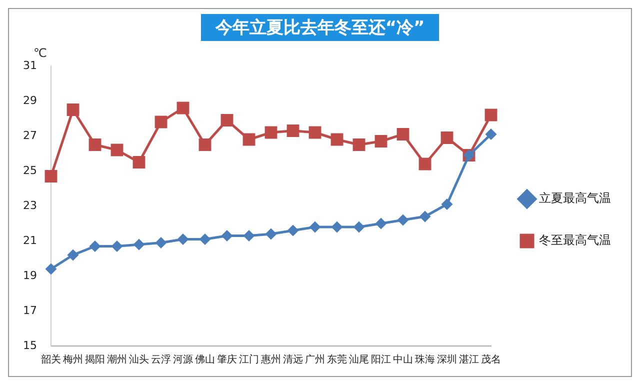 Image resolution: width=640 pixels, height=385 pixels. Describe the element at coordinates (359, 360) in the screenshot. I see `x-tick-label: 汕尾` at that location.